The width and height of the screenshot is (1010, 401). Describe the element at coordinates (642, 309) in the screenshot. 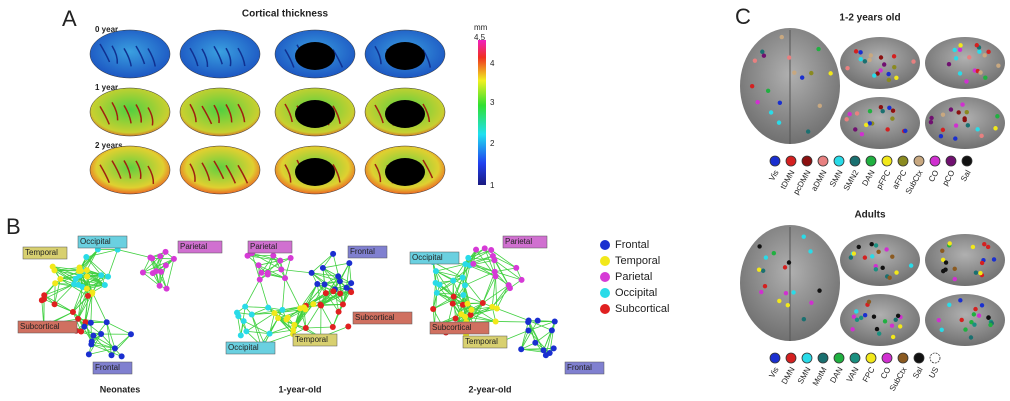

I see `legend-label: Subcortical` at that location.